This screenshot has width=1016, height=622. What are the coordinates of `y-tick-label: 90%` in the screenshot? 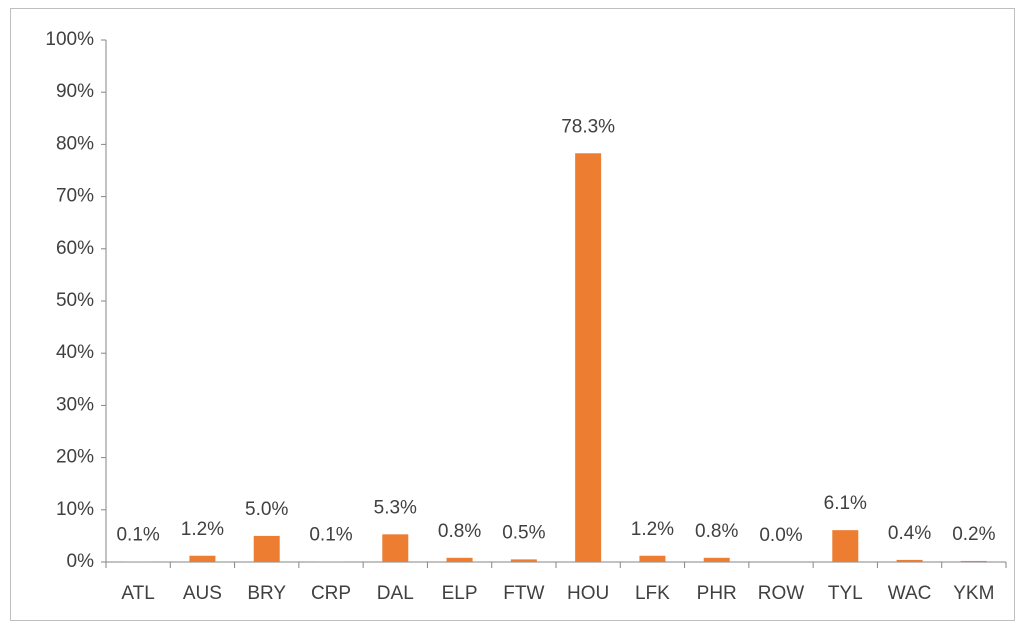 It's located at (75, 91).